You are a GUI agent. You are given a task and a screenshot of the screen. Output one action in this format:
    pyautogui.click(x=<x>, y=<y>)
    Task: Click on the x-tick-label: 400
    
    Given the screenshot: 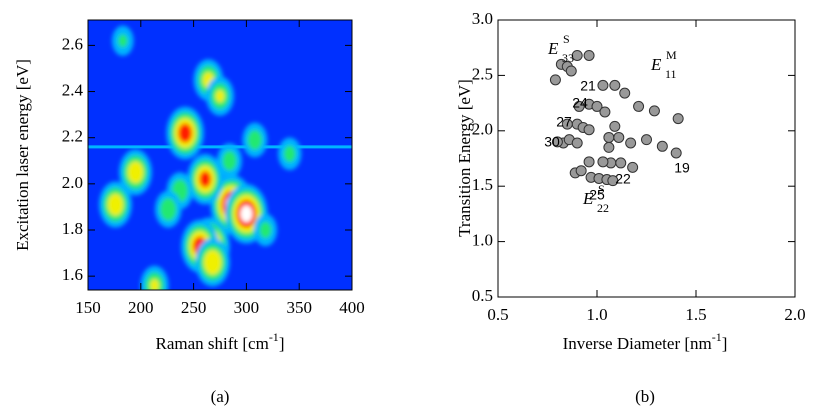 What is the action you would take?
    pyautogui.click(x=352, y=307)
    